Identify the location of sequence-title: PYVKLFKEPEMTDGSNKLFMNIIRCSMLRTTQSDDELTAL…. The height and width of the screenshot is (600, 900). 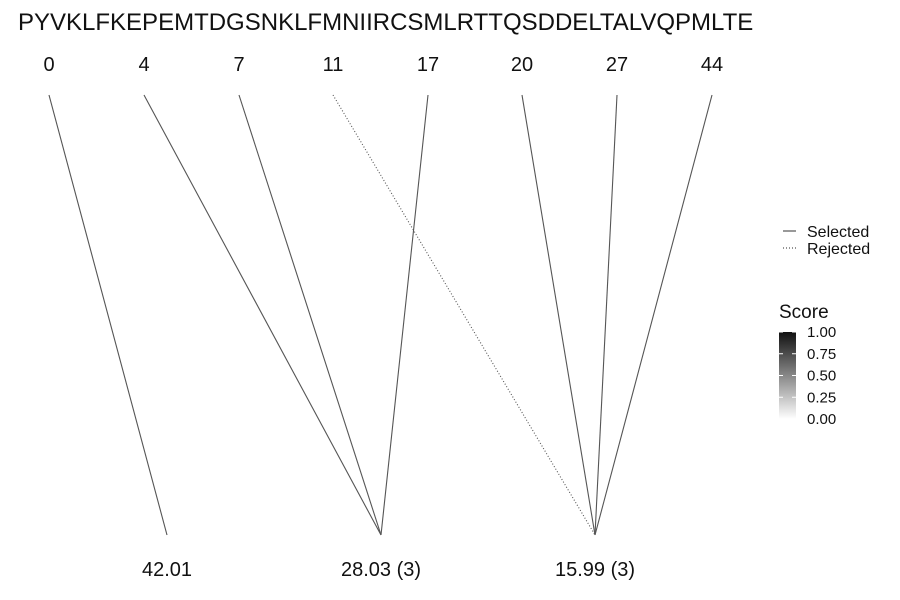
(385, 22).